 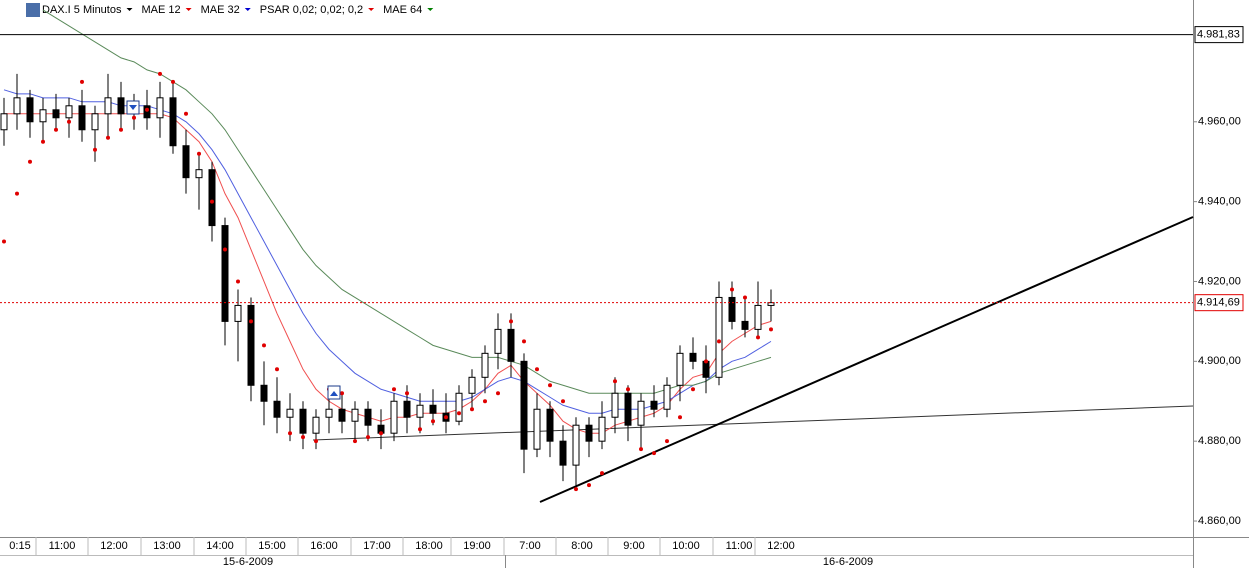 What do you see at coordinates (1219, 521) in the screenshot?
I see `y-tick-label: 4.860,00` at bounding box center [1219, 521].